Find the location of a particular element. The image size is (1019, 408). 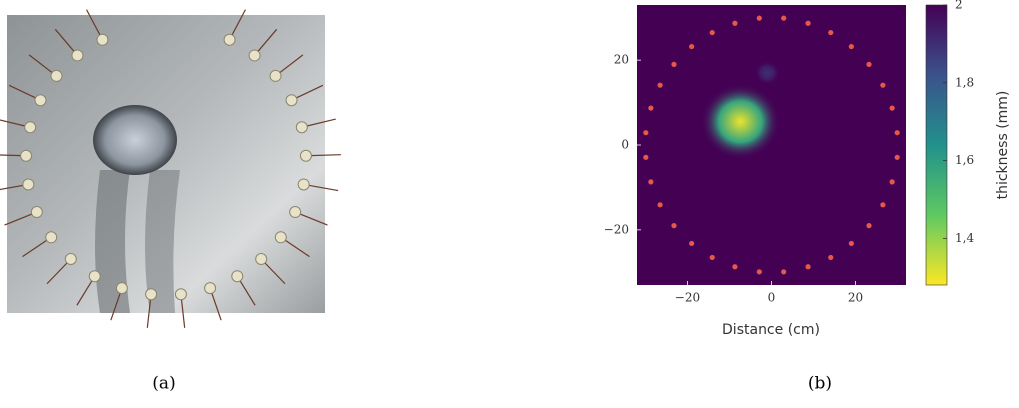

x-axis-label: Distance (cm) is located at coordinates (771, 330).